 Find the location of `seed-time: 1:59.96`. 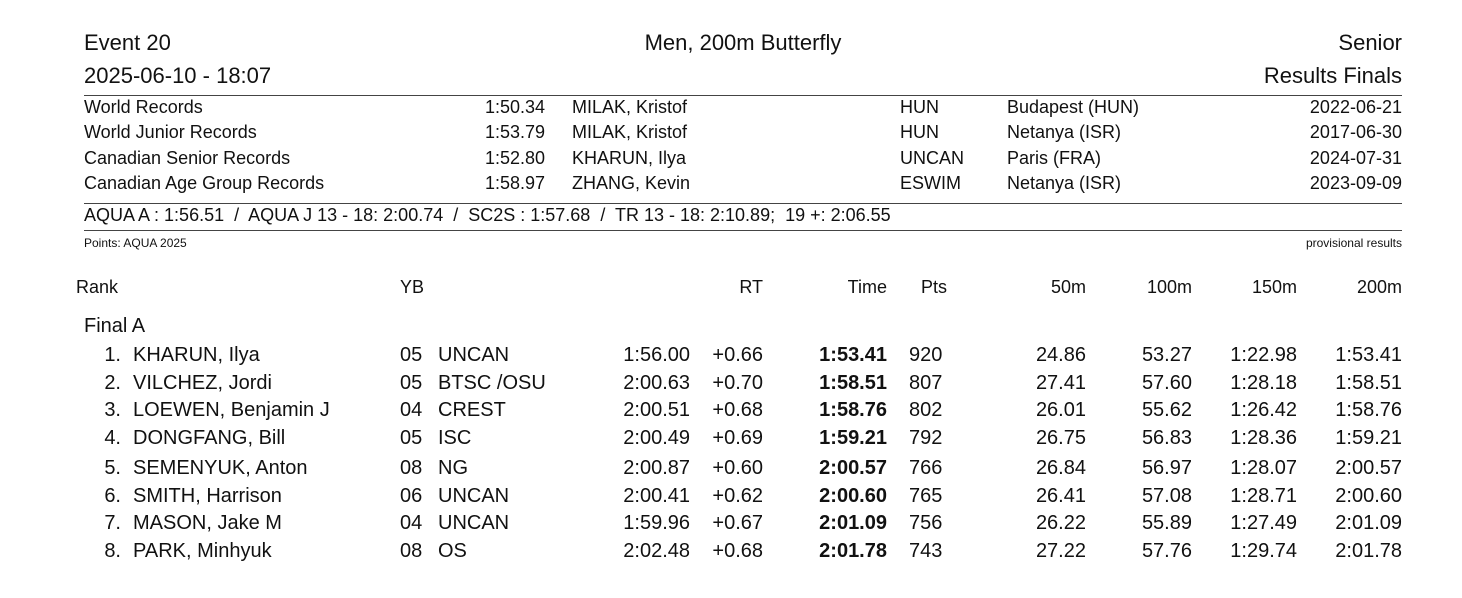

seed-time: 1:59.96 is located at coordinates (656, 523).